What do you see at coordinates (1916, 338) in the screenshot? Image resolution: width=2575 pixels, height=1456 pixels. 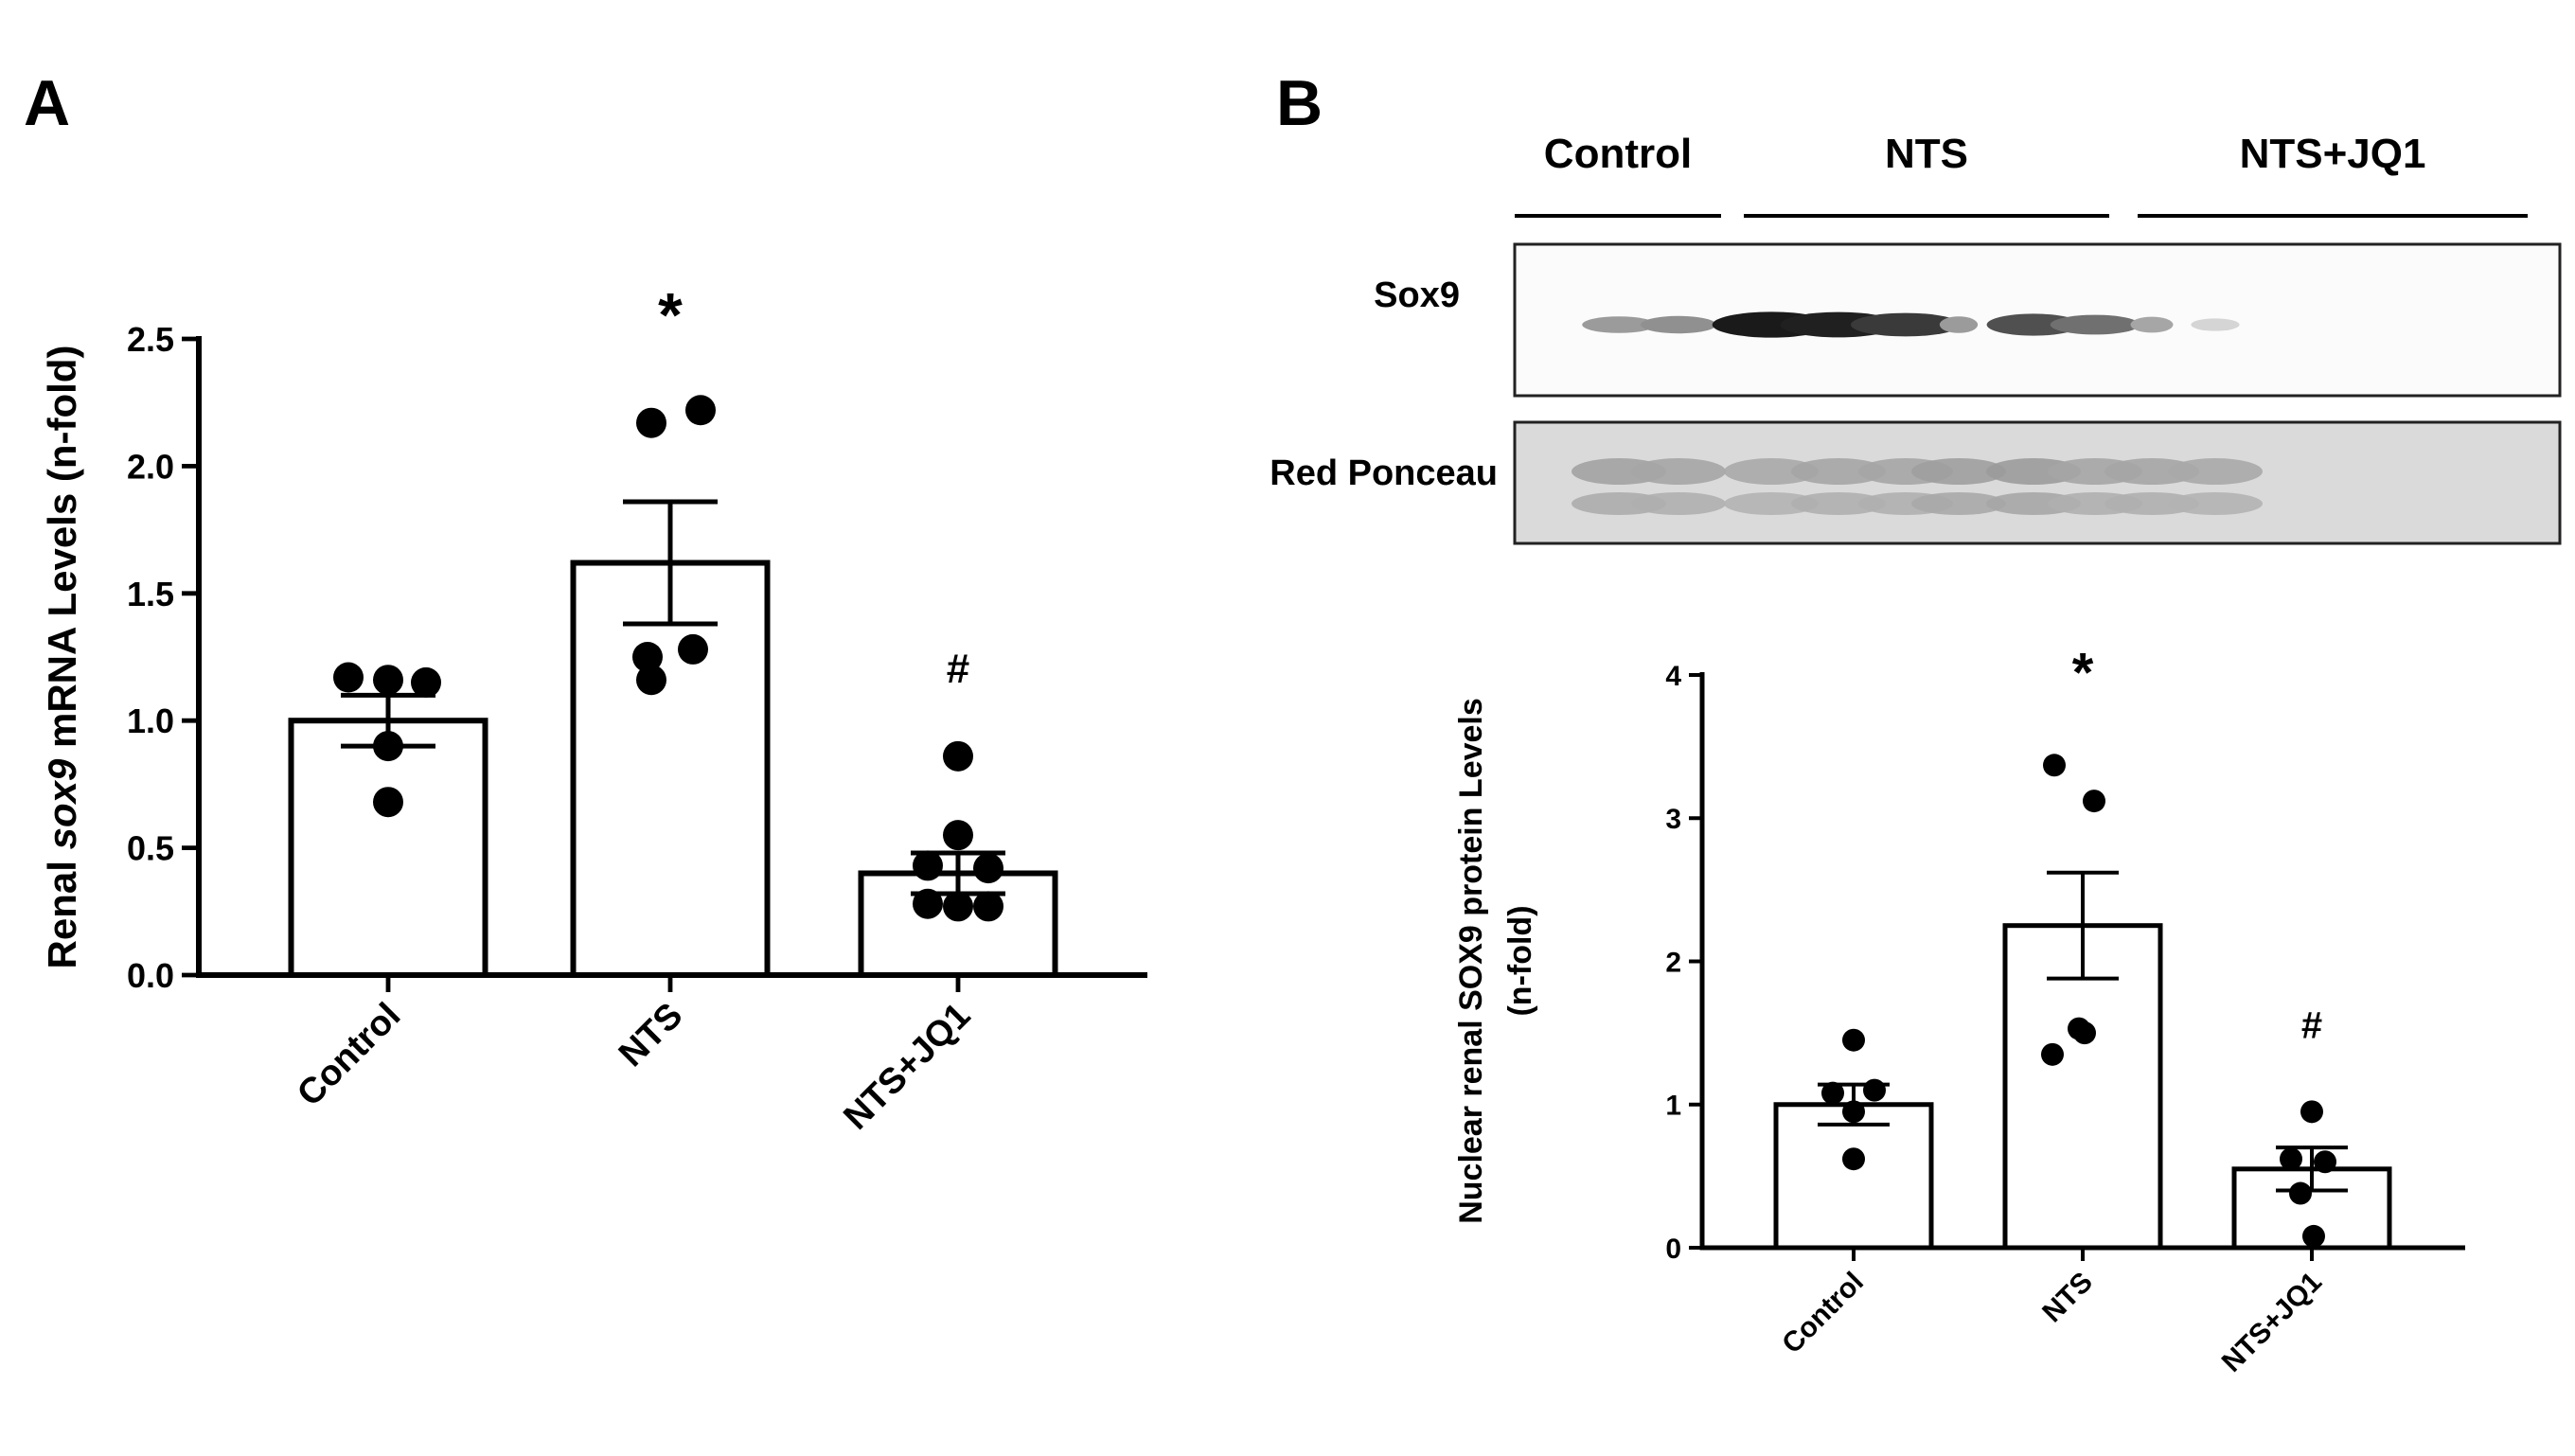 I see `western-blot: Control NTS NTS+JQ1 Sox9 Red Ponceau` at bounding box center [1916, 338].